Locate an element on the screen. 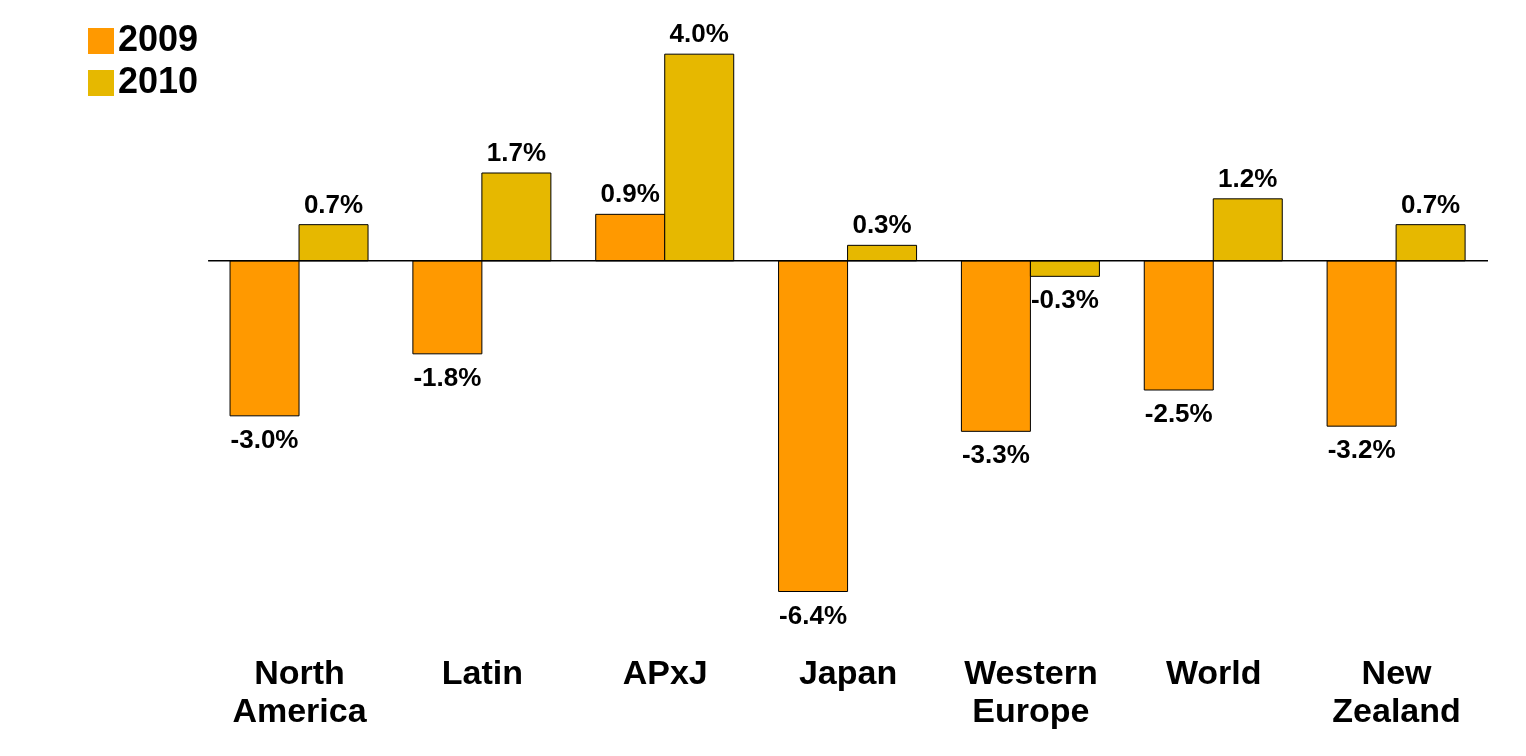  x-tick-label: Western Europe is located at coordinates (1031, 691).